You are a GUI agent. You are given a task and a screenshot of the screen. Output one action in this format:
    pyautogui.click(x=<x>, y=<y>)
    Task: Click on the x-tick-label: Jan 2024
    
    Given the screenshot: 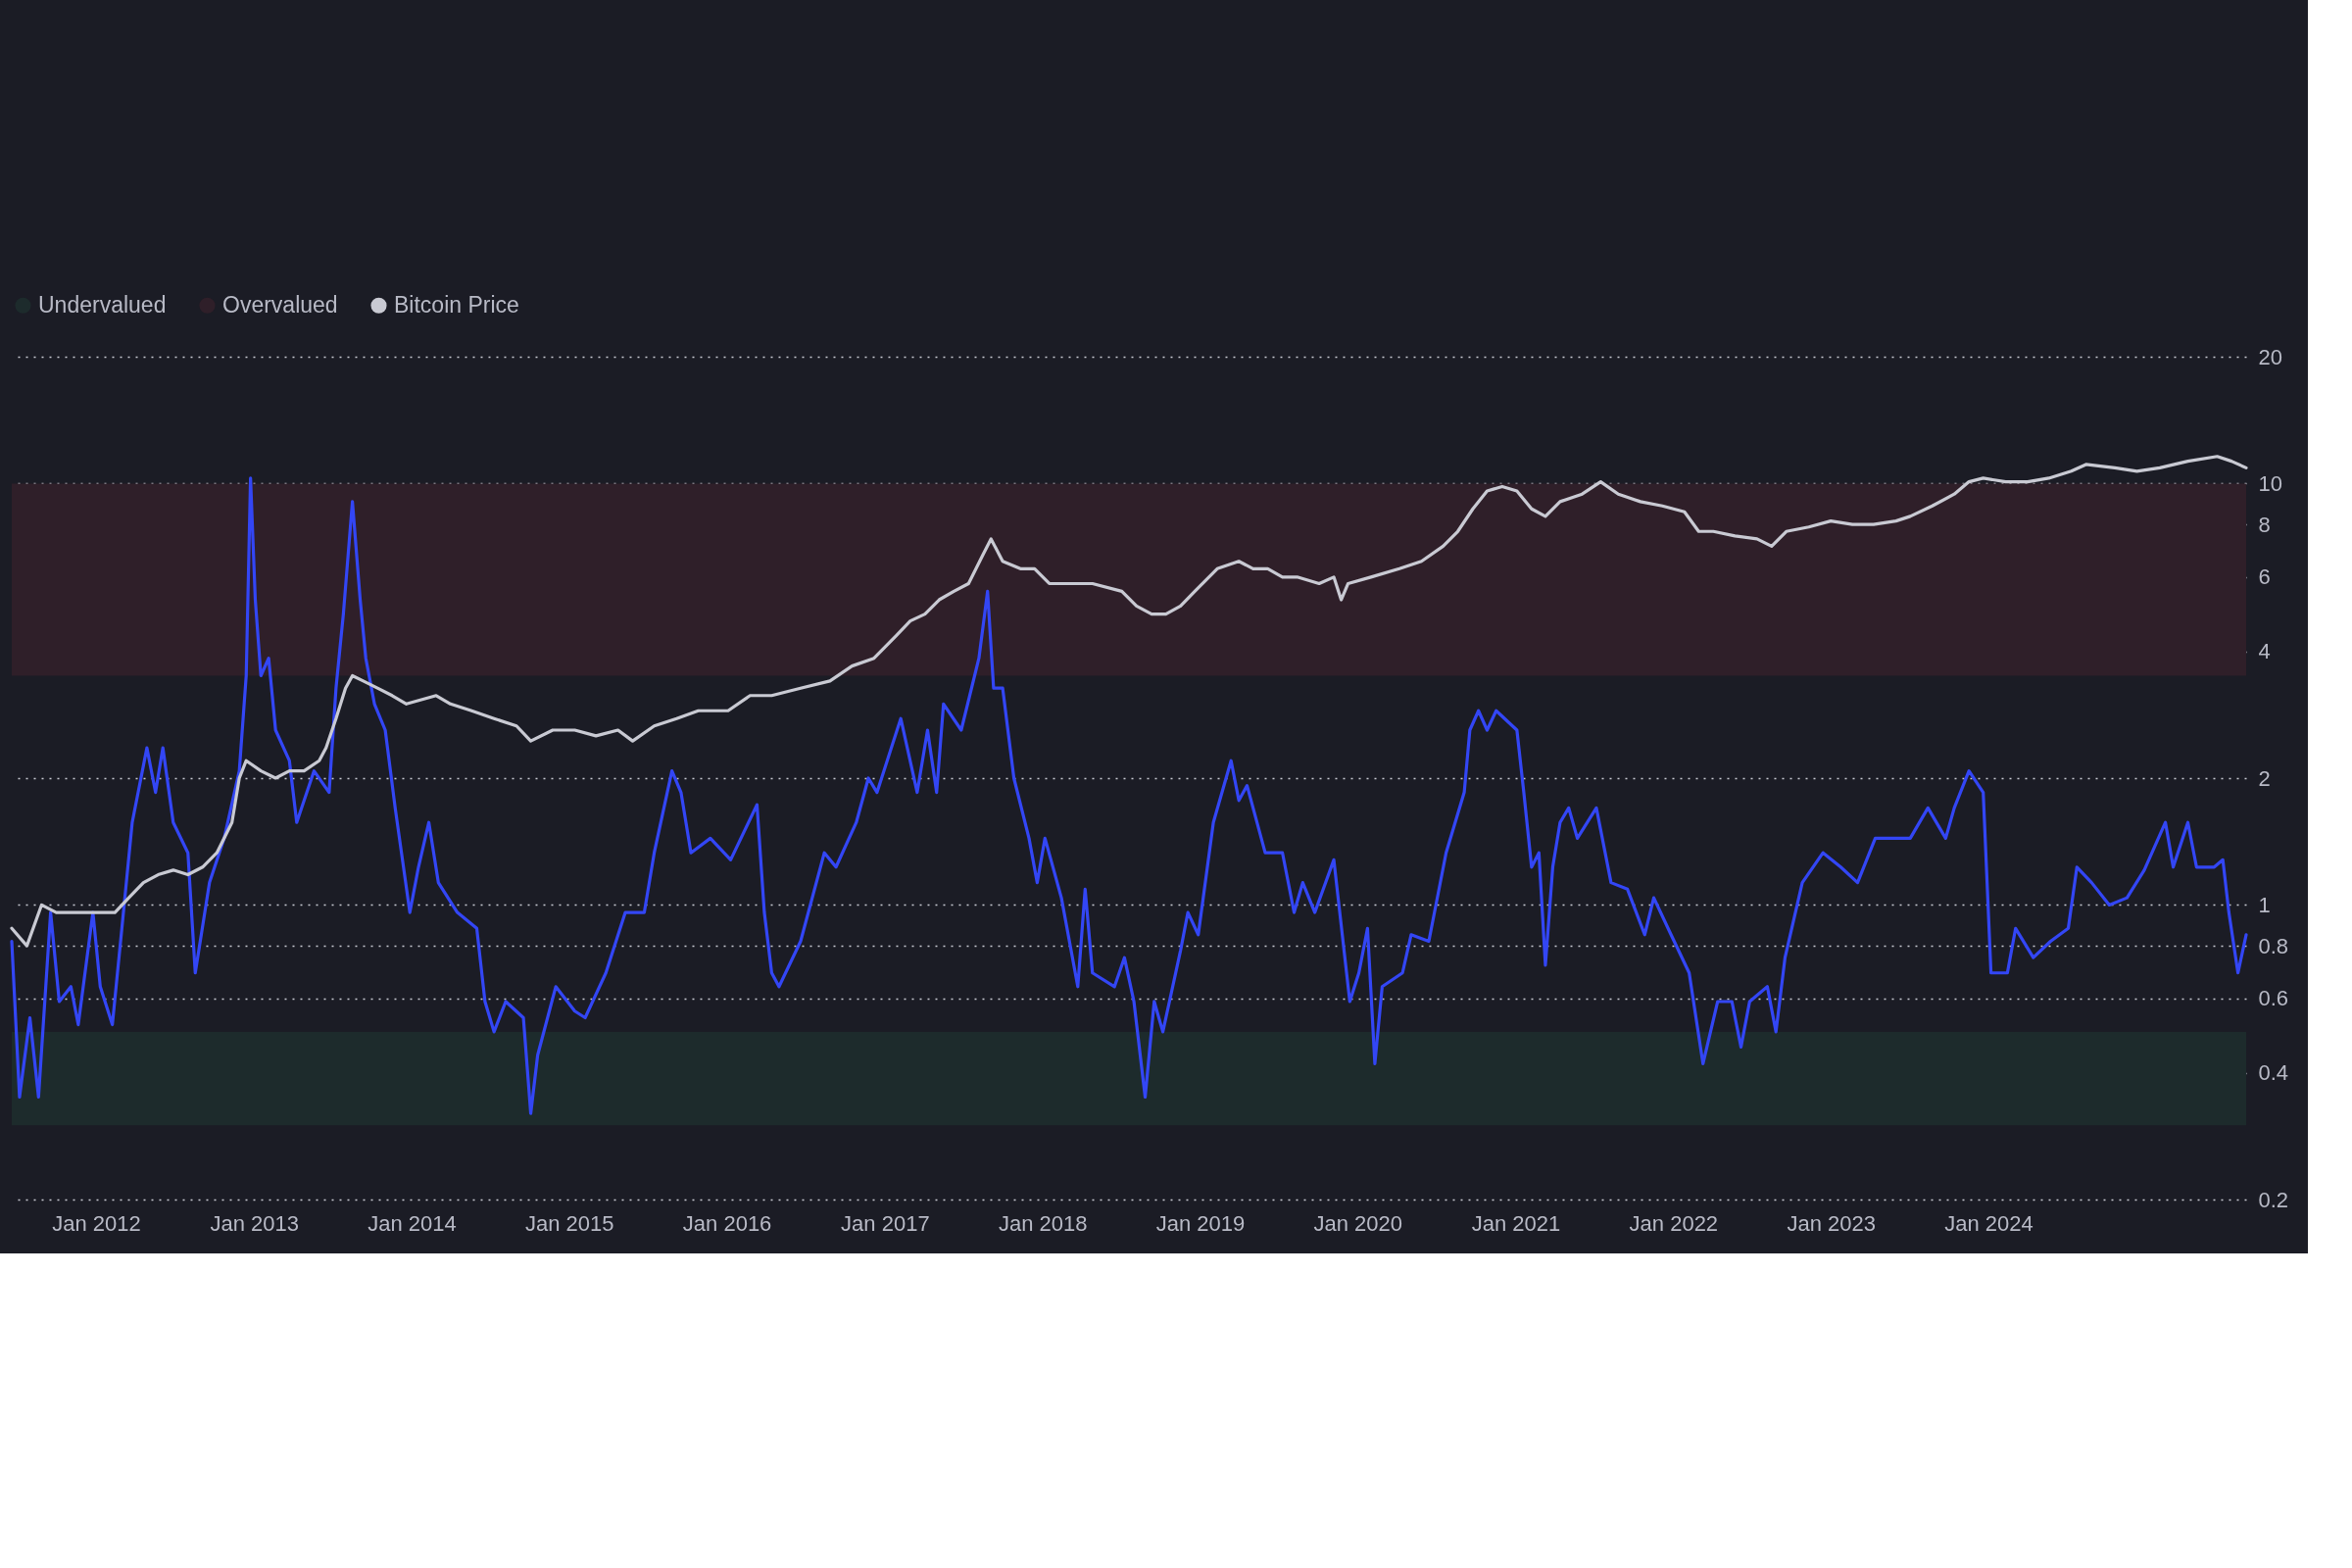 What is the action you would take?
    pyautogui.click(x=1989, y=1223)
    